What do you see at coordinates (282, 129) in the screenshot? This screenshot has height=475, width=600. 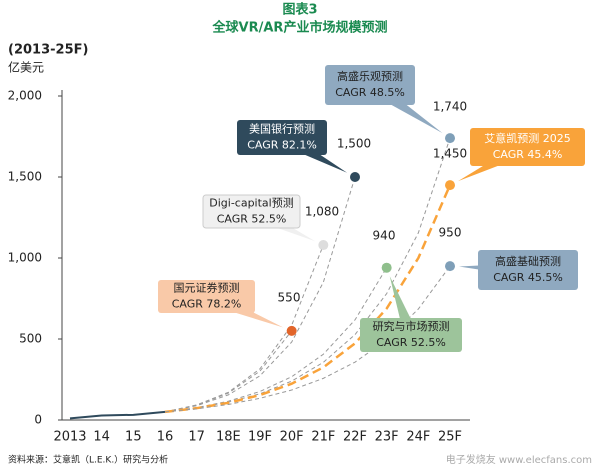 I see `callout-name: 美国银行预测` at bounding box center [282, 129].